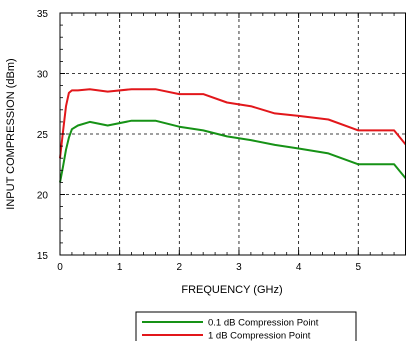 This screenshot has height=346, width=406. Describe the element at coordinates (43, 135) in the screenshot. I see `y-tick-label: 25` at that location.